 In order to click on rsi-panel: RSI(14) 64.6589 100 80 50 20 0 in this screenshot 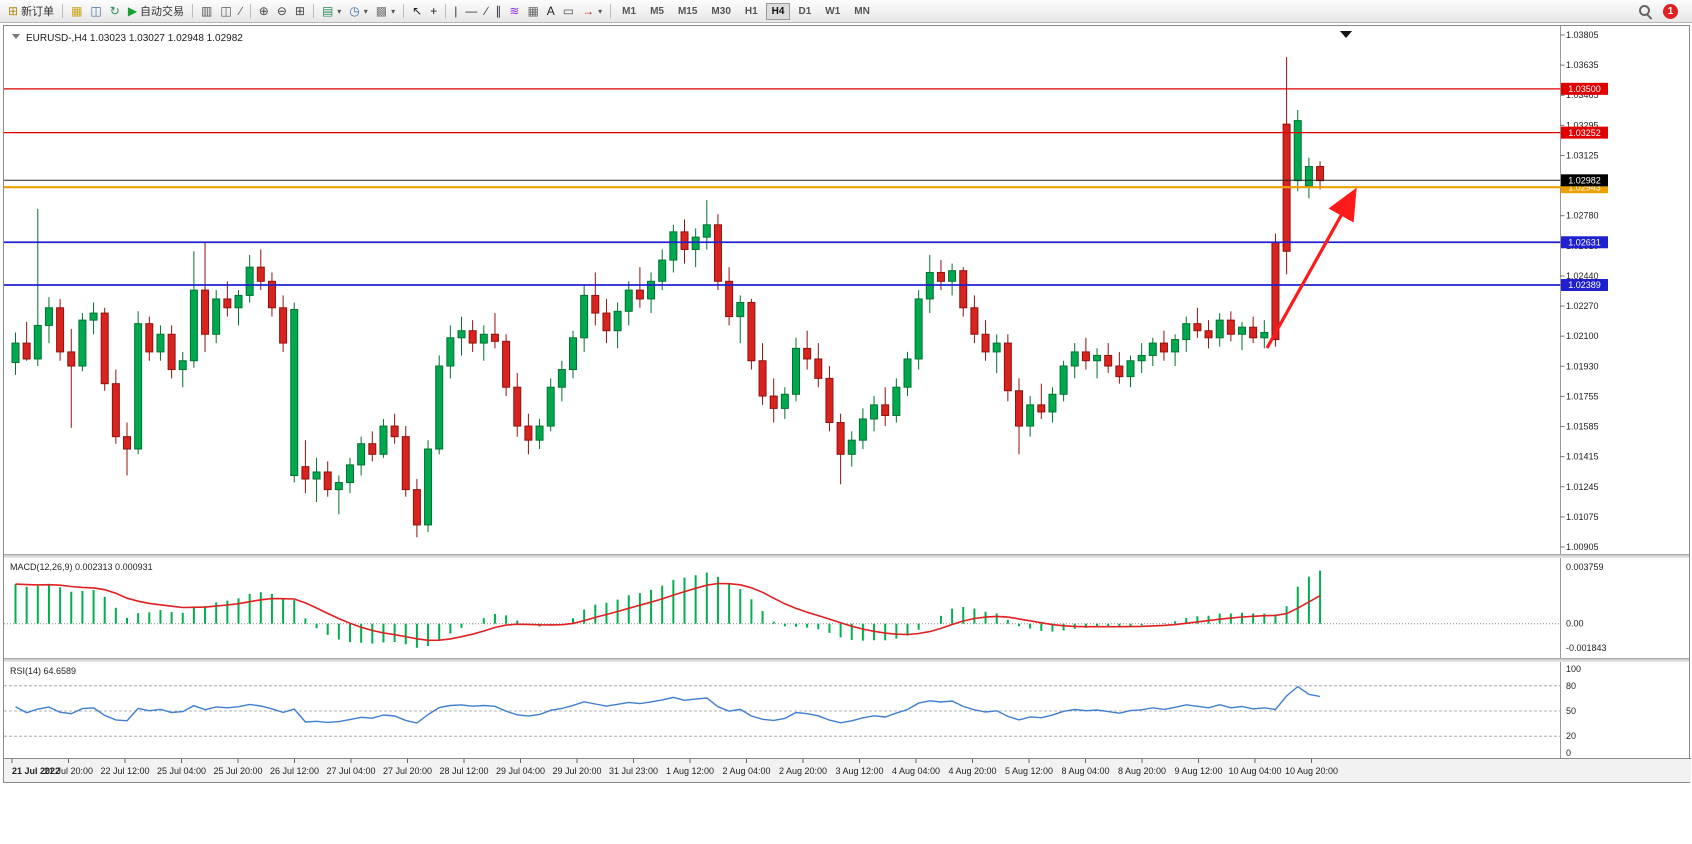, I will do `click(847, 710)`.